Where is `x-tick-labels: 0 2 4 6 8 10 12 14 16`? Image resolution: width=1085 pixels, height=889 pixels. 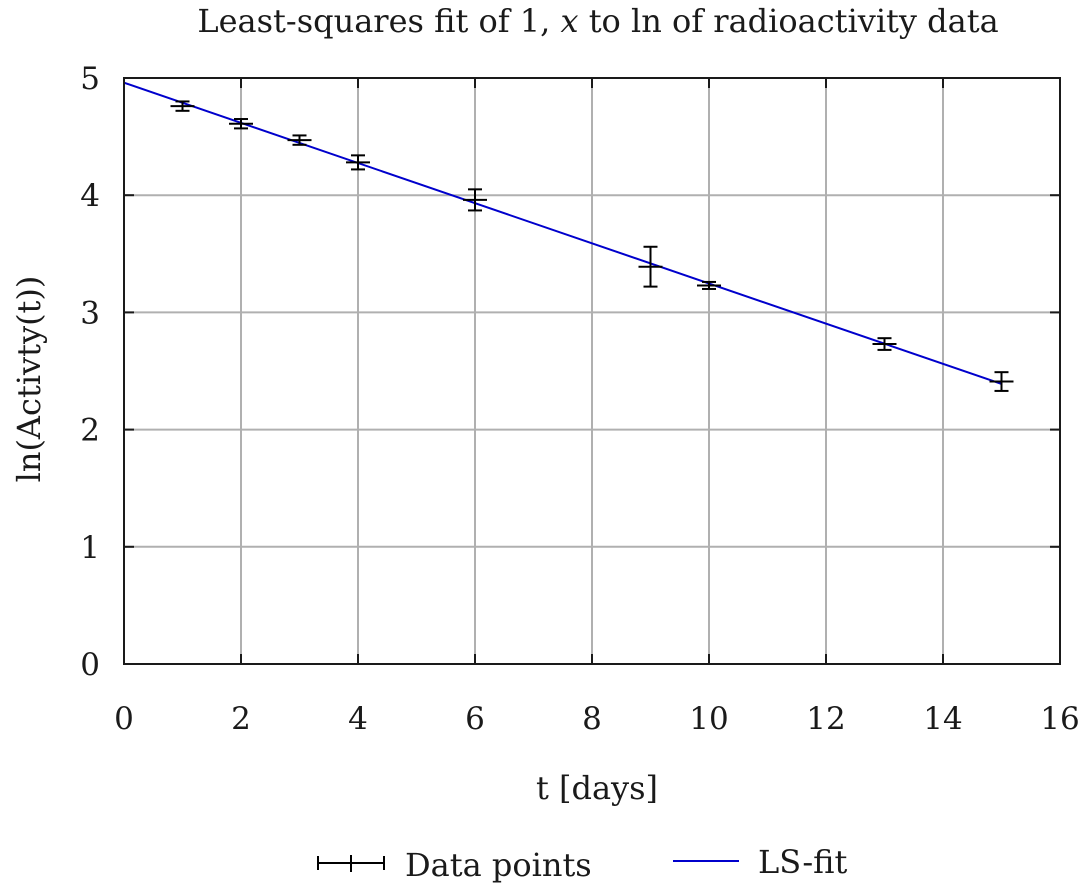
x-tick-labels: 0 2 4 6 8 10 12 14 16 is located at coordinates (597, 719).